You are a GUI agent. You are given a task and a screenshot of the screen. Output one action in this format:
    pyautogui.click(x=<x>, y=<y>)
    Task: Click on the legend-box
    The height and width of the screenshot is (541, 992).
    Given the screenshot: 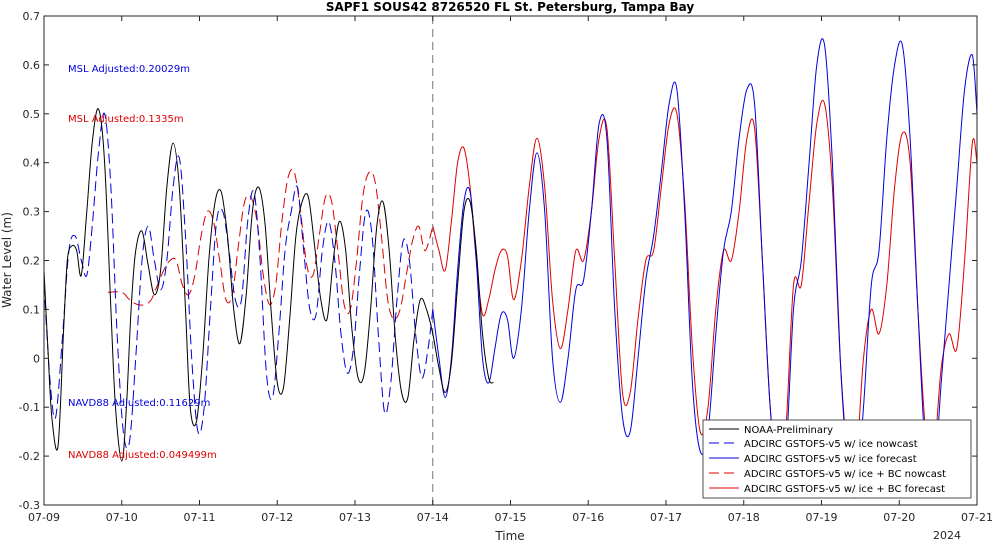 What is the action you would take?
    pyautogui.click(x=837, y=459)
    